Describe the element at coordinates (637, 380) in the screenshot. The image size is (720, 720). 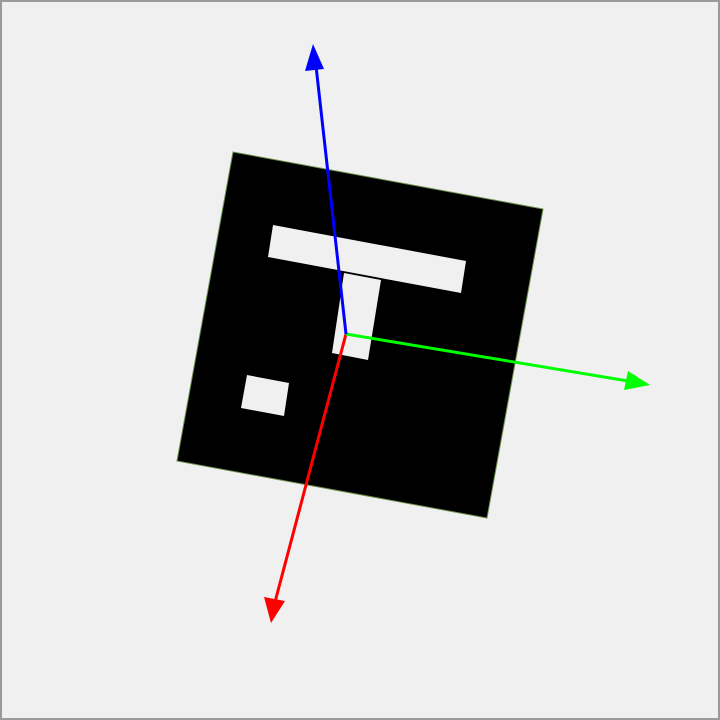
I see `y-axis-arrowhead` at that location.